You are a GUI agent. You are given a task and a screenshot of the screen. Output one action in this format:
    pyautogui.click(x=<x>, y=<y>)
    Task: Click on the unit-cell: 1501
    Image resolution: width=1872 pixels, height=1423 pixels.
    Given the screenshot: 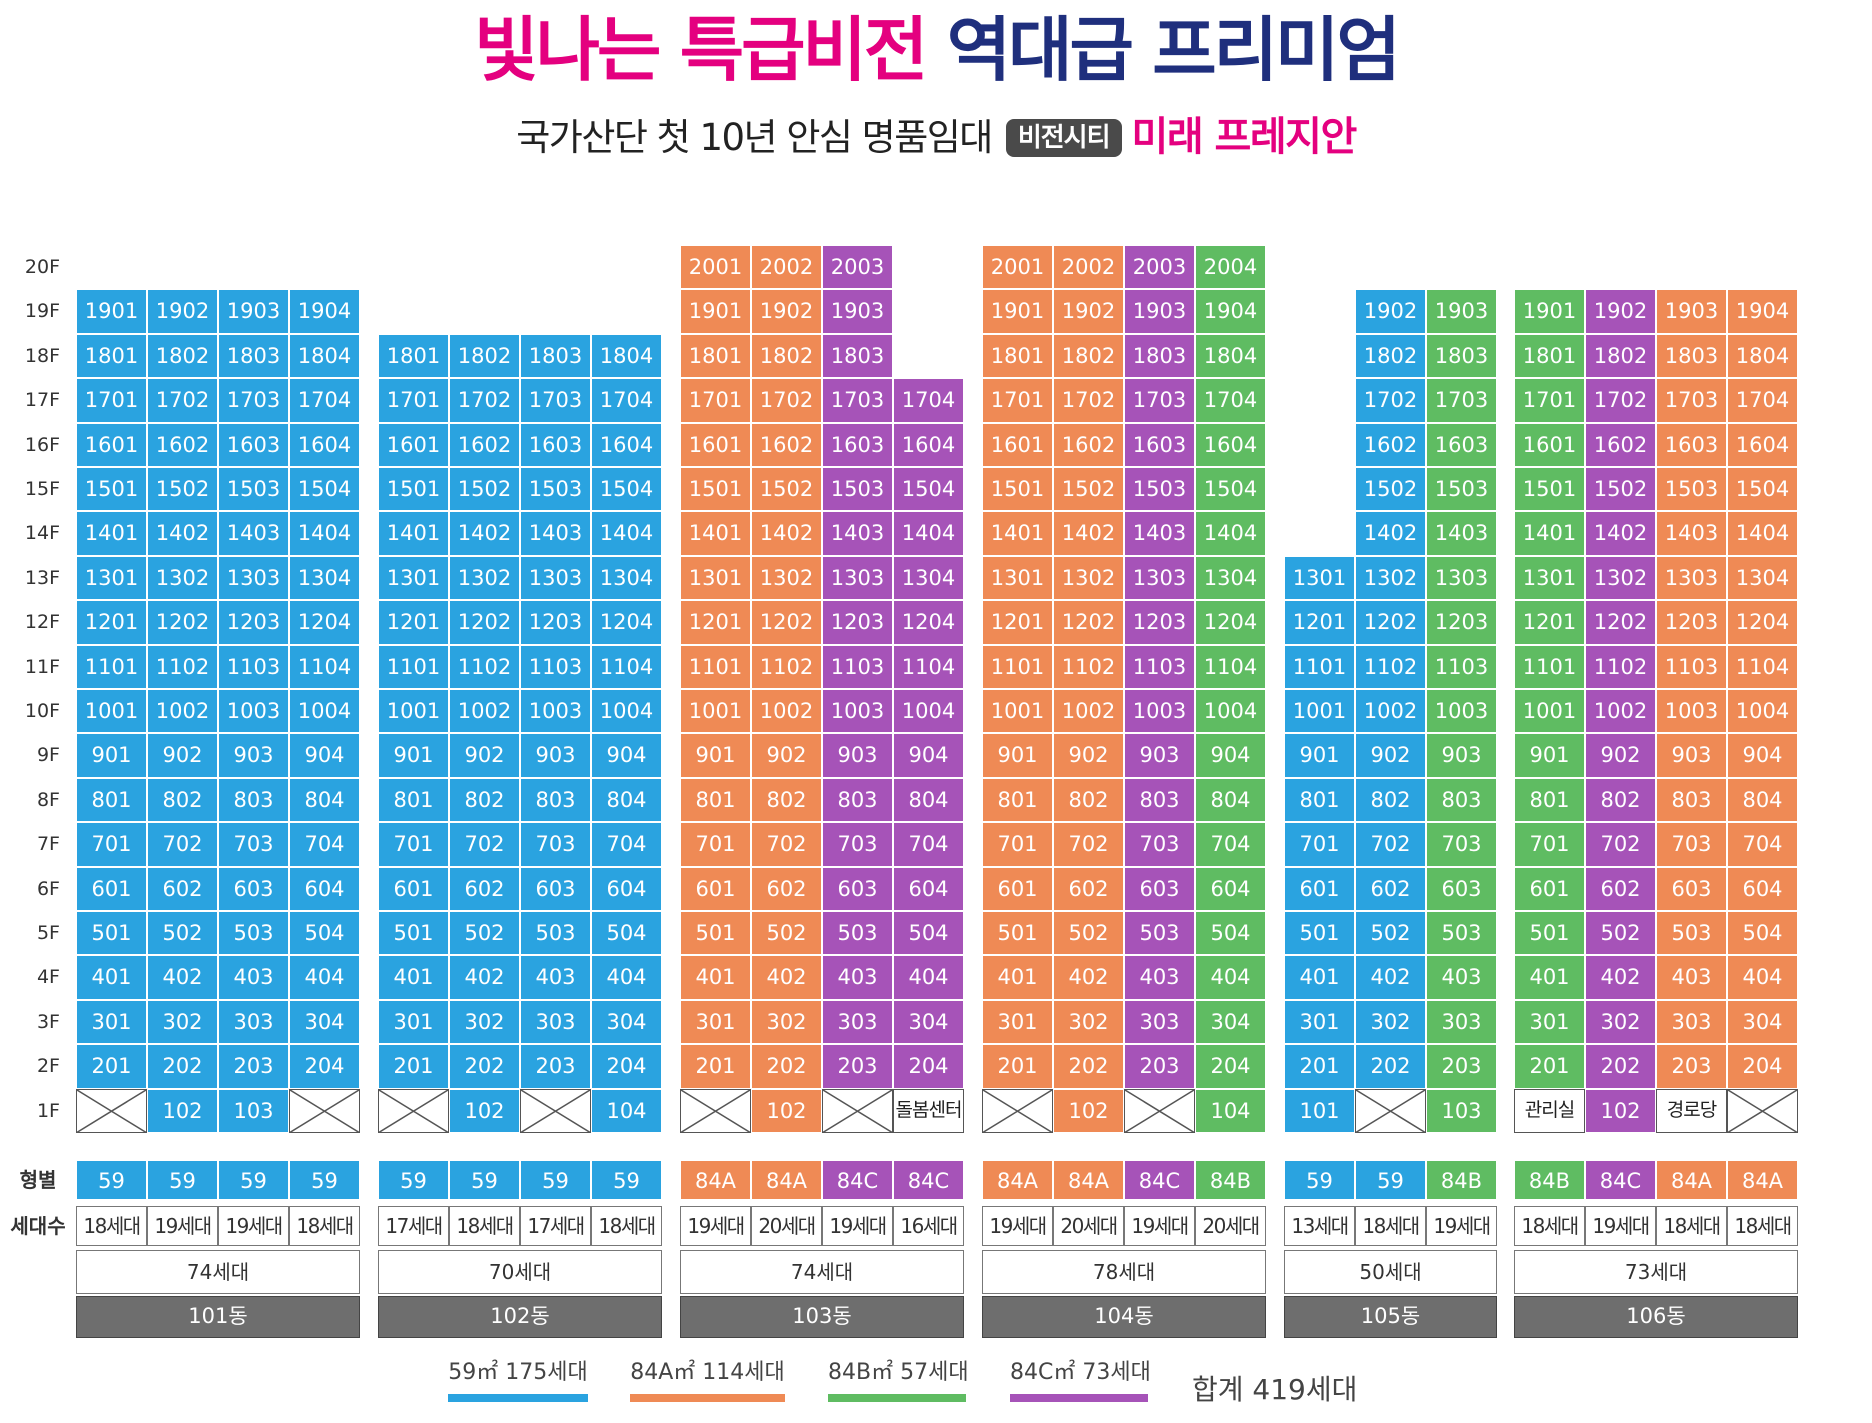 What is the action you would take?
    pyautogui.click(x=111, y=489)
    